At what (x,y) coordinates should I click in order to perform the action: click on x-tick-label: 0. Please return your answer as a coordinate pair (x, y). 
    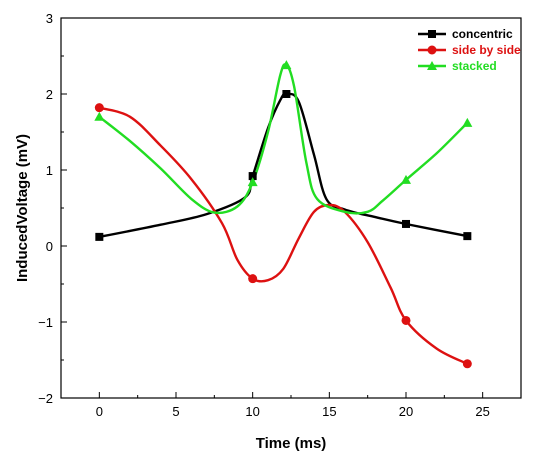
    Looking at the image, I should click on (99, 411).